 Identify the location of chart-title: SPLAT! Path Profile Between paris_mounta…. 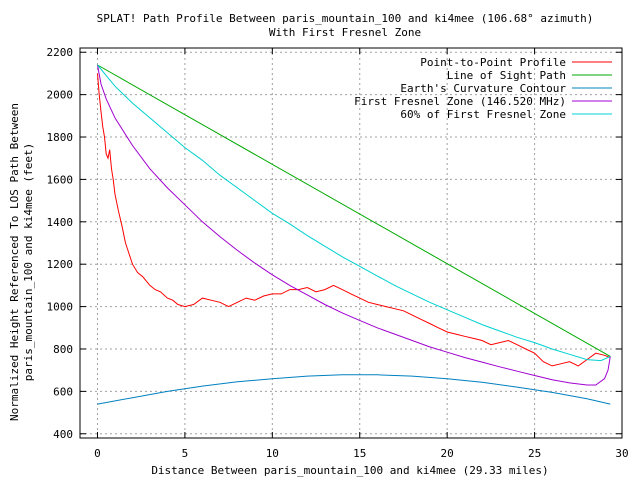
(345, 18).